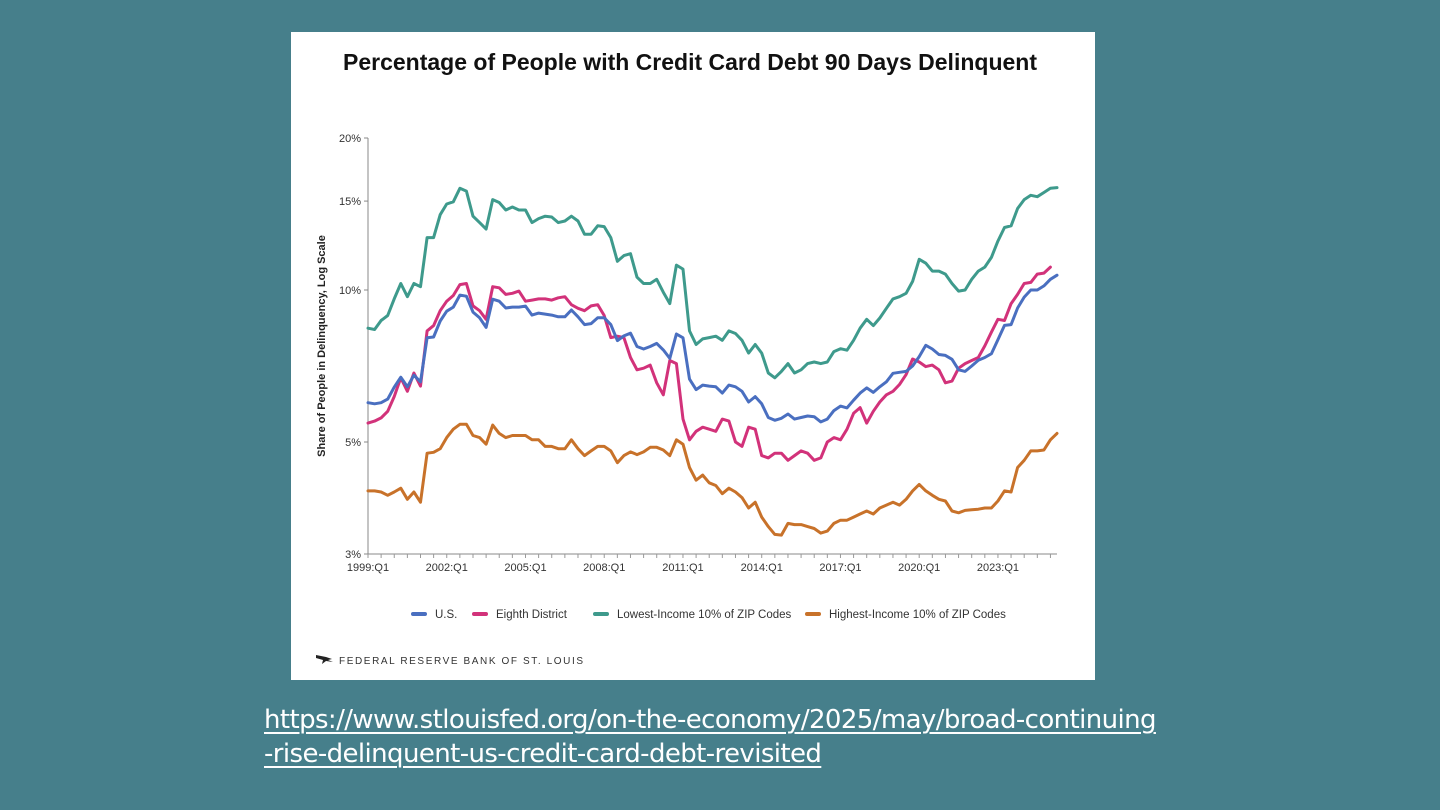 The image size is (1440, 810). What do you see at coordinates (682, 568) in the screenshot?
I see `x-tick-label: 2011:Q1` at bounding box center [682, 568].